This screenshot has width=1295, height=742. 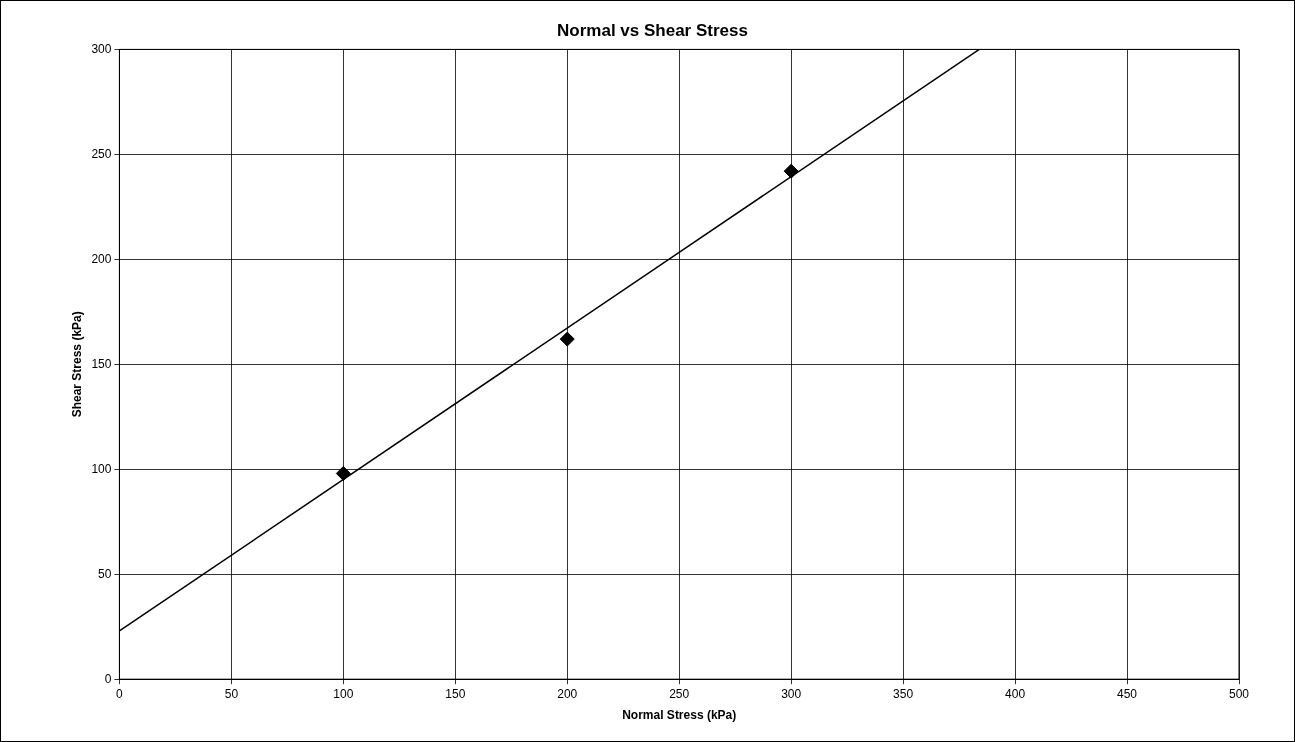 I want to click on x-tick-label: 150, so click(x=455, y=693).